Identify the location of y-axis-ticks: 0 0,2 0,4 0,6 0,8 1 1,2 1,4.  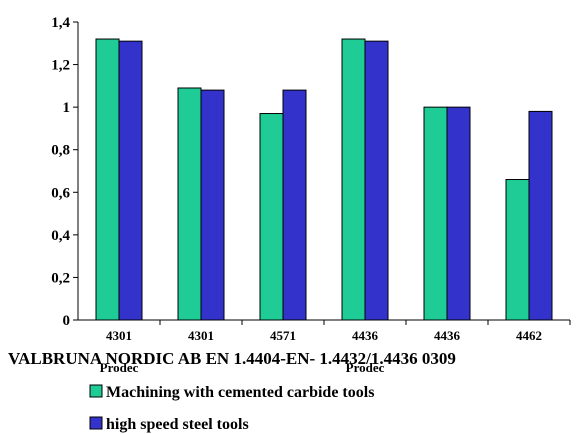
(64, 172).